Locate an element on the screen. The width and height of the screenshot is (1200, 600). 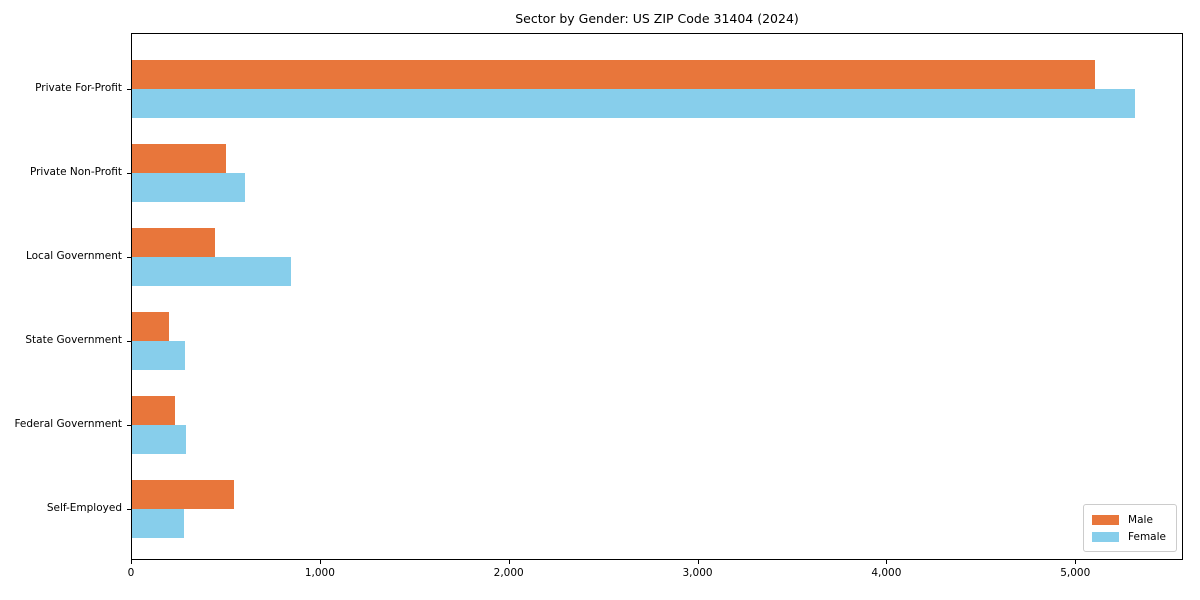
bar-male-state-government is located at coordinates (150, 326).